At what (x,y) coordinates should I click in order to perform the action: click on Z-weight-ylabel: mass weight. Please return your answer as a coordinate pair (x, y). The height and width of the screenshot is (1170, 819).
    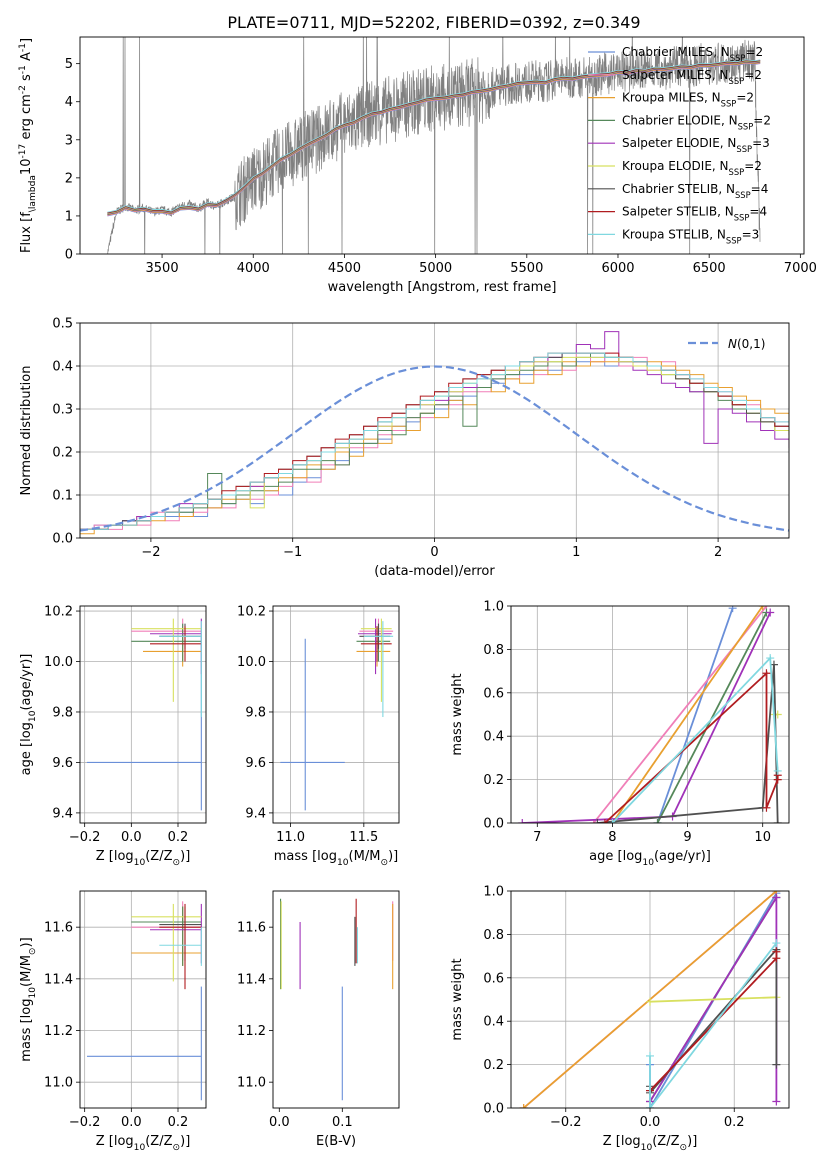
    Looking at the image, I should click on (457, 999).